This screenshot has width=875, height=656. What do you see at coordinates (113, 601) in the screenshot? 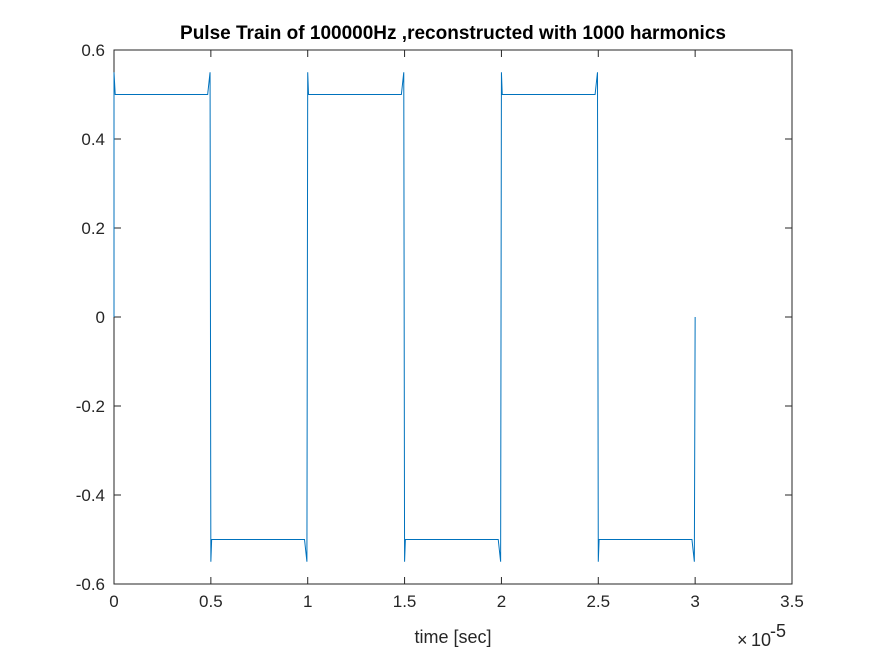
I see `x-tick-label: 0` at bounding box center [113, 601].